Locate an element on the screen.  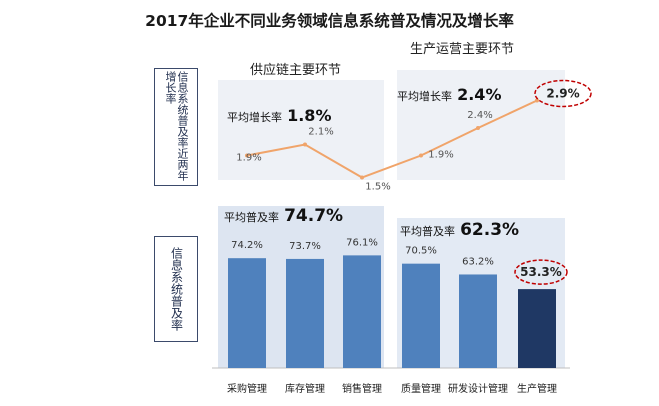
production-section-title: 生产运营主要环节 is located at coordinates (462, 49).